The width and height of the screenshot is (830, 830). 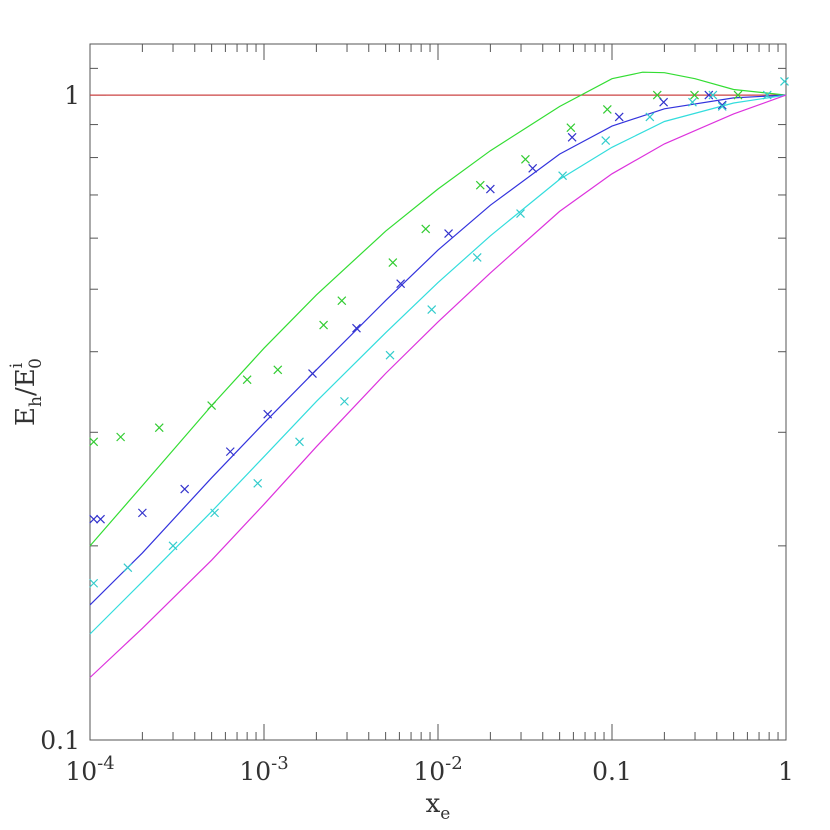 I want to click on y-tick-label: 0.1, so click(x=60, y=740).